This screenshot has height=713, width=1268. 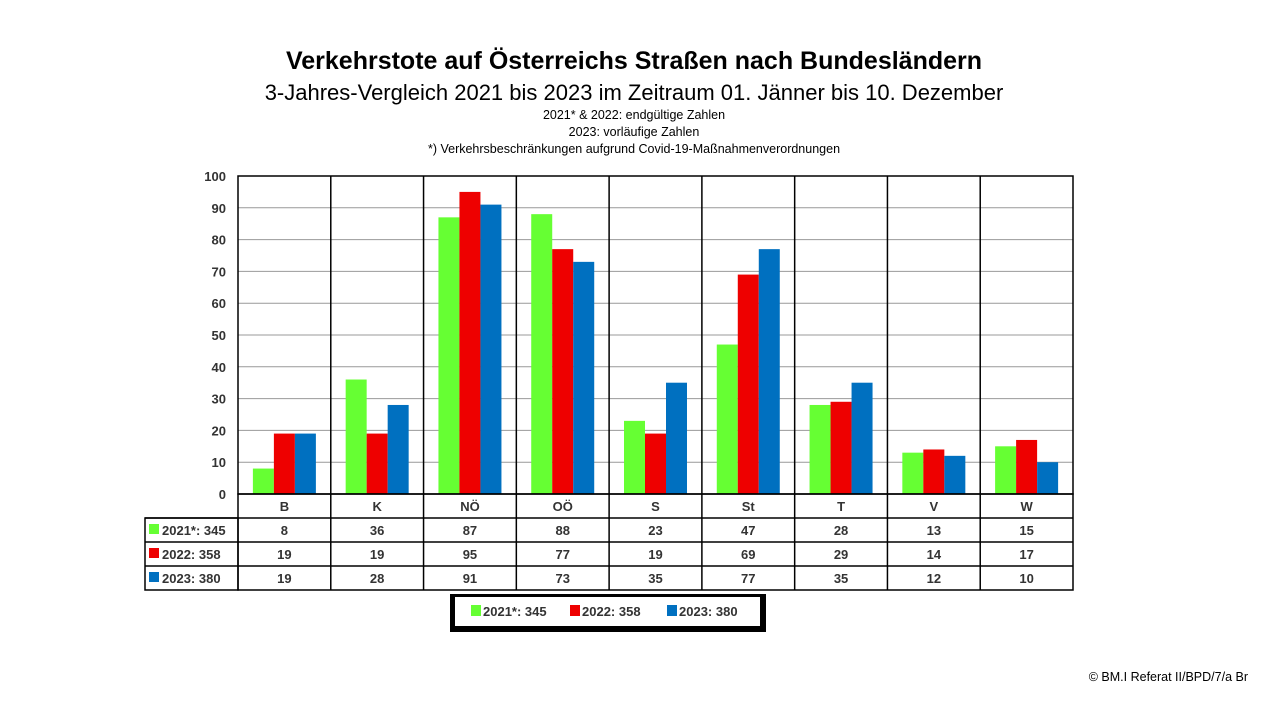 What do you see at coordinates (655, 506) in the screenshot?
I see `category-label: S` at bounding box center [655, 506].